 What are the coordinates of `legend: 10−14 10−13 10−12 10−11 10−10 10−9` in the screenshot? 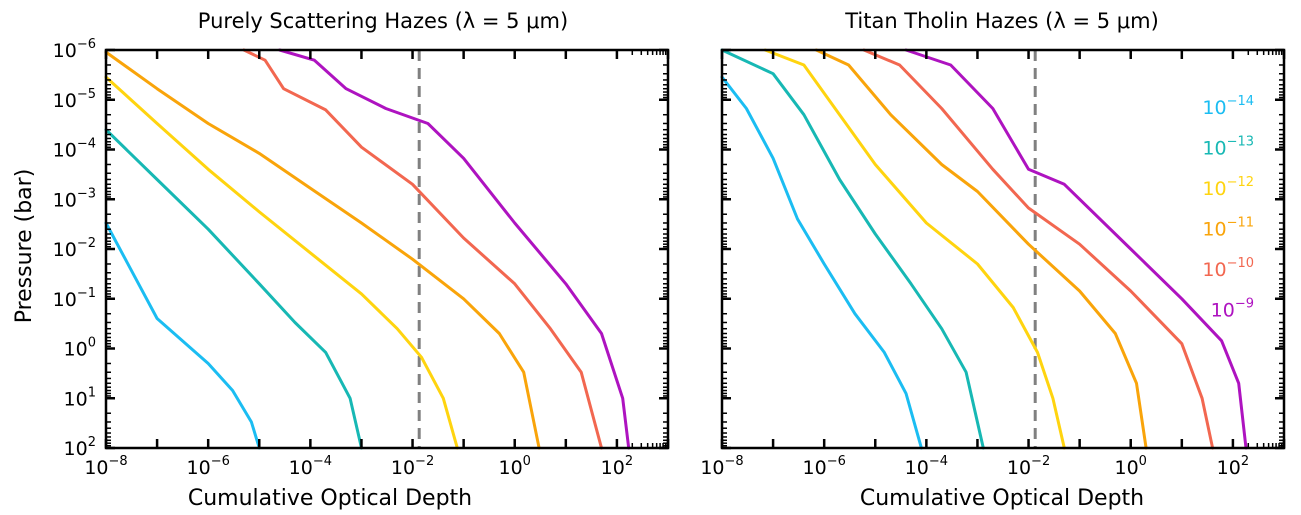 It's located at (1228, 208).